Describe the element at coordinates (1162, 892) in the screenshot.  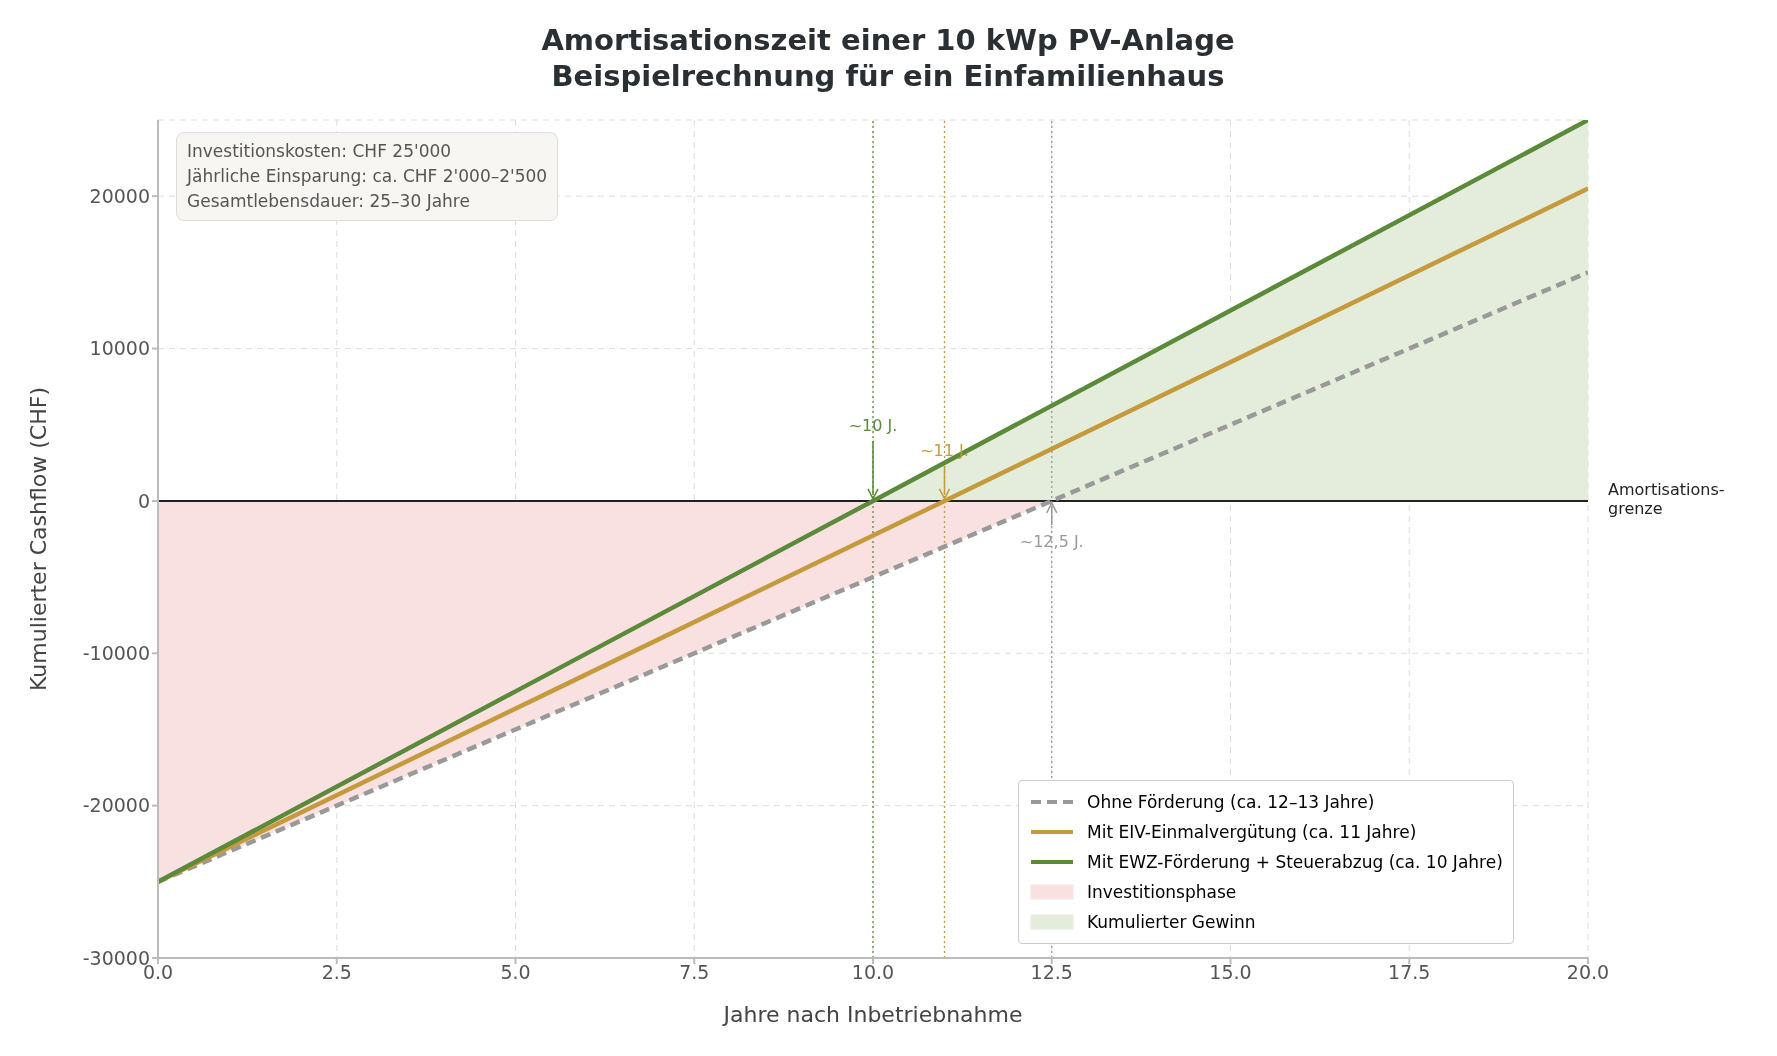
I see `legend-label: Investitionsphase` at that location.